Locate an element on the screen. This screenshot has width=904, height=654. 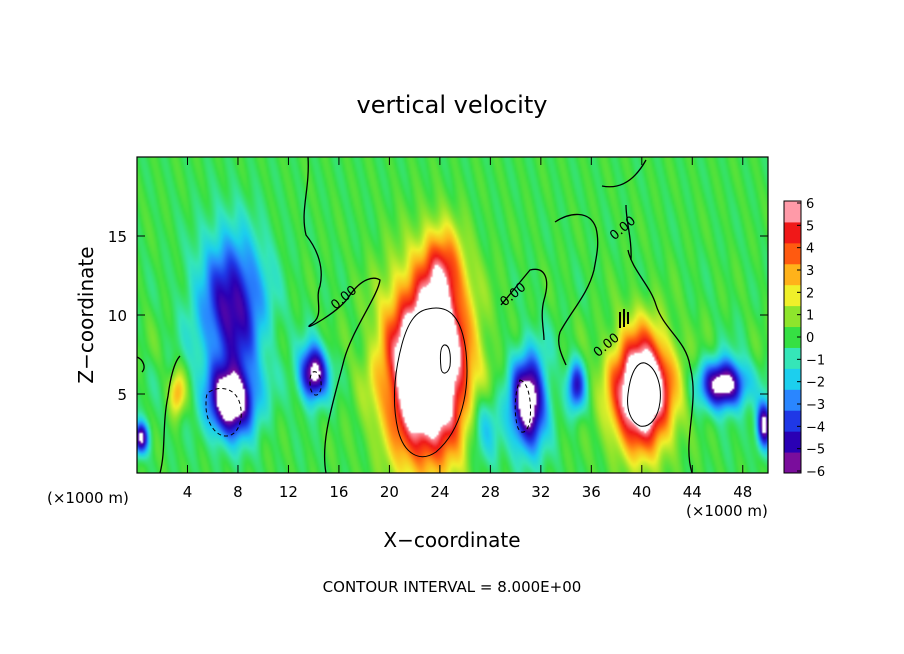
y-axis-label: Z−coordinate is located at coordinates (86, 314).